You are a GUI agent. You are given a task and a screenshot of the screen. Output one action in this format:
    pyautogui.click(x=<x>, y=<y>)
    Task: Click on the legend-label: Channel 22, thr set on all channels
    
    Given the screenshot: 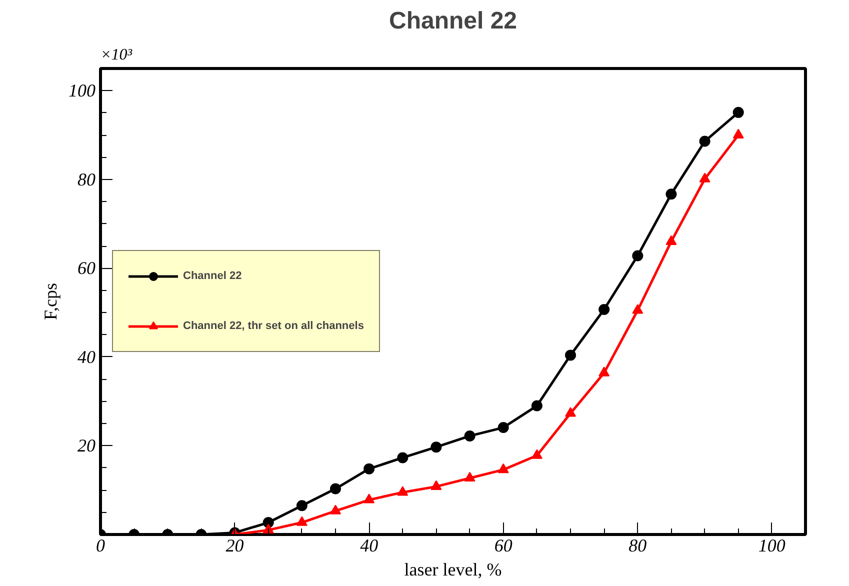 What is the action you would take?
    pyautogui.click(x=273, y=326)
    